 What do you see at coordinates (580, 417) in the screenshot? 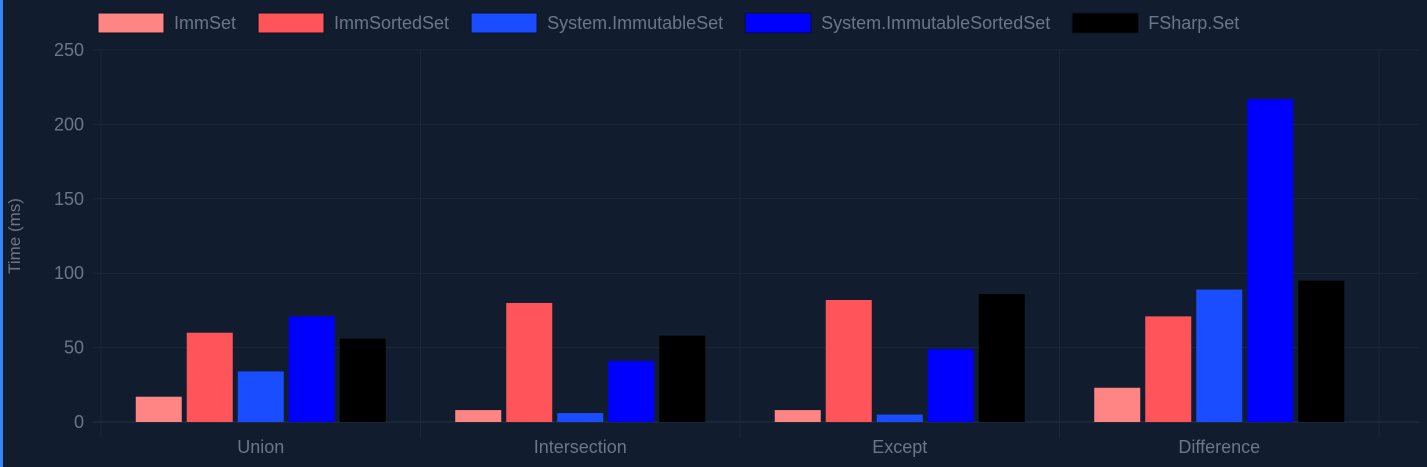
I see `bar-intersection-system-immutableset` at bounding box center [580, 417].